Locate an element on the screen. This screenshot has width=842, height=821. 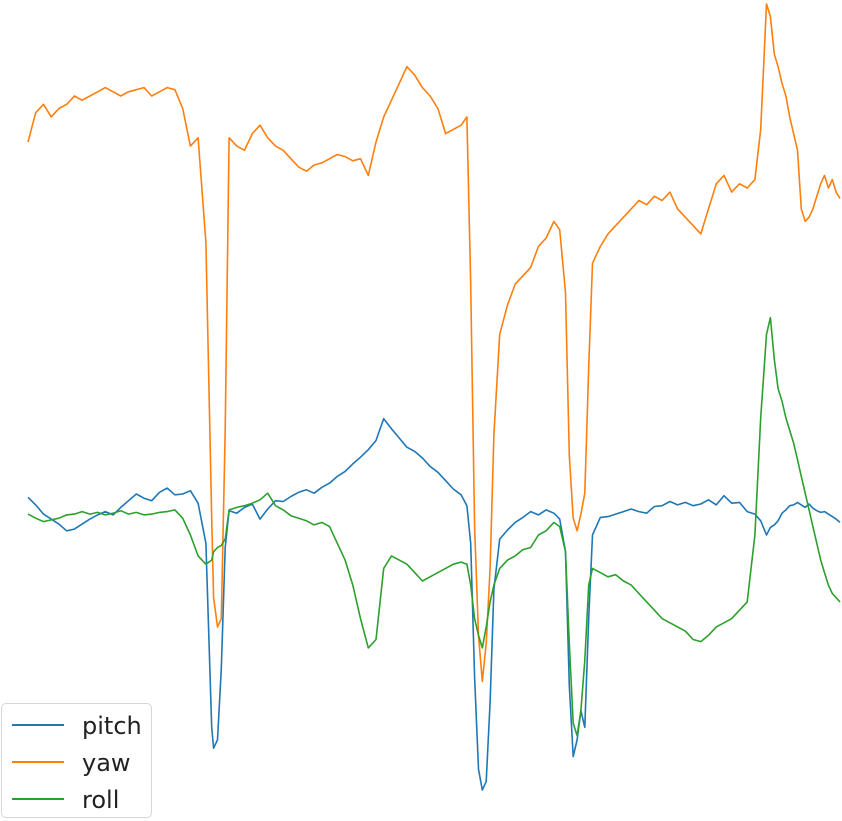
legend-entry-roll: roll is located at coordinates (77, 800).